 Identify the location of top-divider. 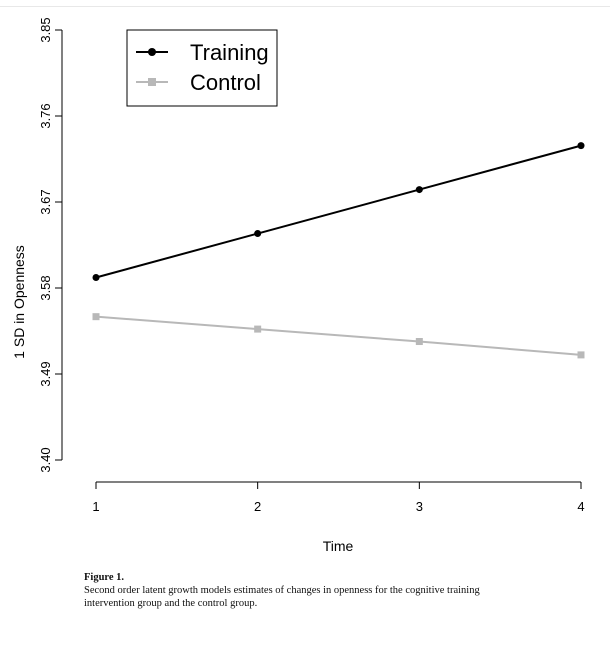
(305, 6).